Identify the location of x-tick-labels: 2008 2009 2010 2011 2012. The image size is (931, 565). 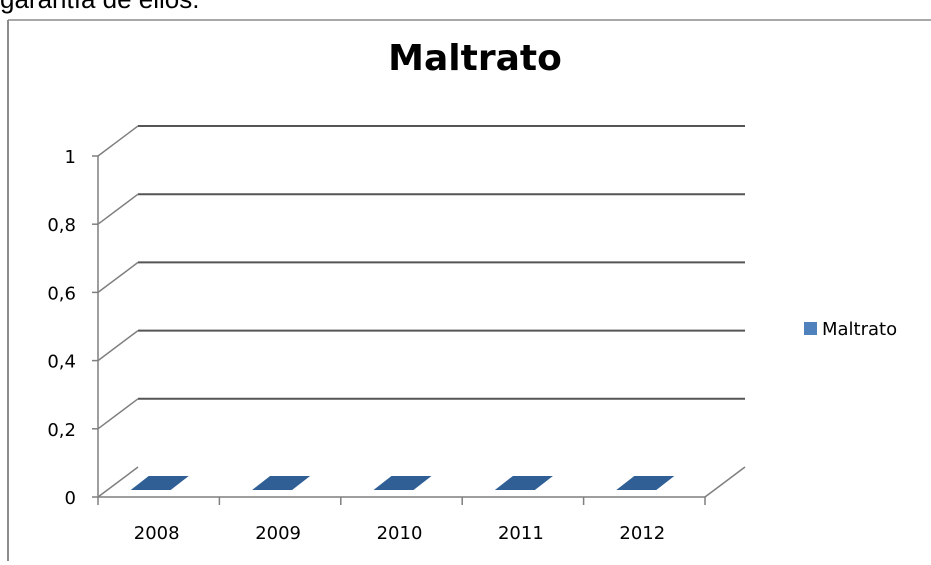
(399, 533).